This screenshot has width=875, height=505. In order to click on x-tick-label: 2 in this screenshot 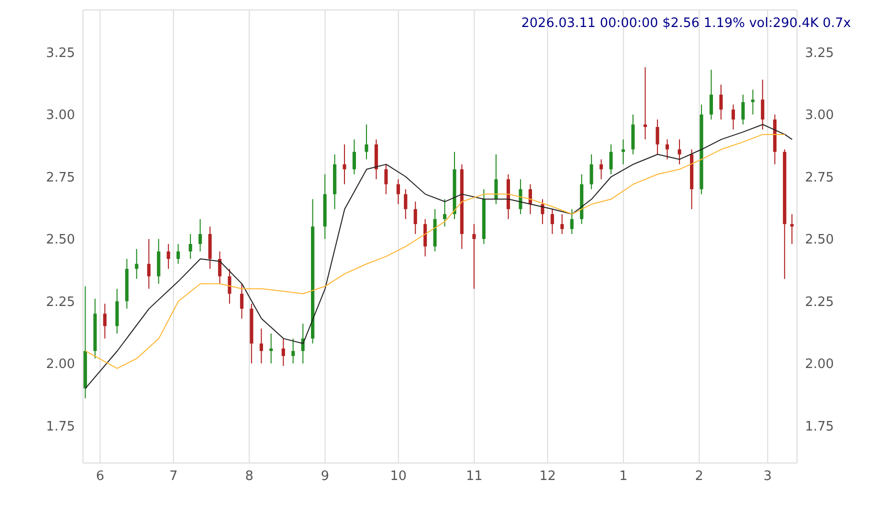, I will do `click(699, 476)`.